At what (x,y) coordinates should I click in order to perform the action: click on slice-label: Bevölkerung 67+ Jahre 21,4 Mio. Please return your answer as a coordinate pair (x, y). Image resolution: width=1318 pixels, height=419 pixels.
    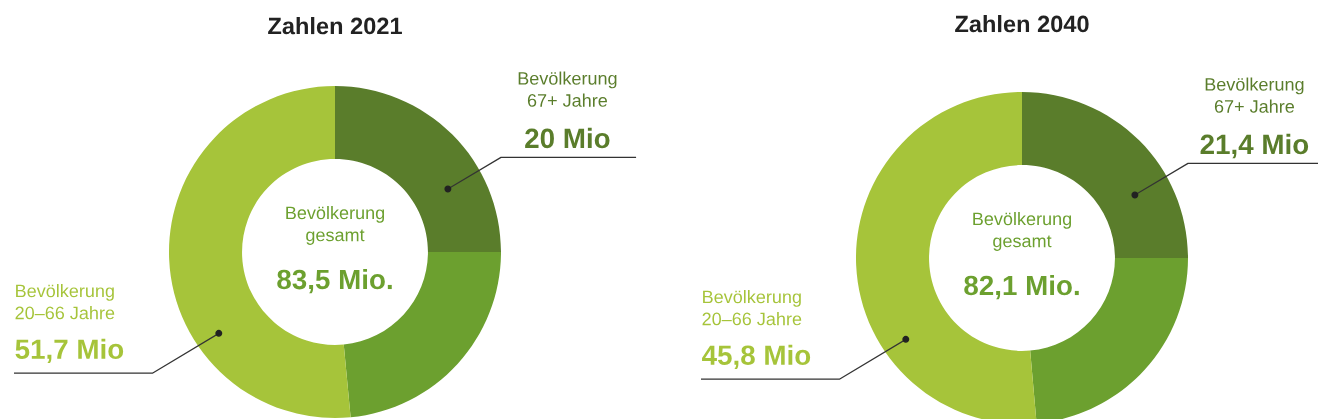
    Looking at the image, I should click on (1254, 118).